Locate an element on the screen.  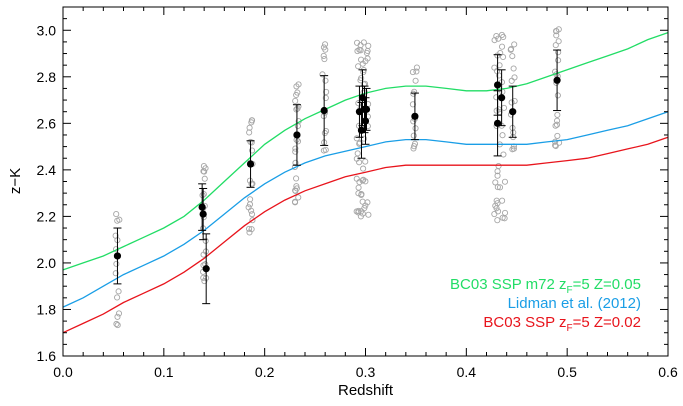
x-tick-label: 0.6 is located at coordinates (668, 372).